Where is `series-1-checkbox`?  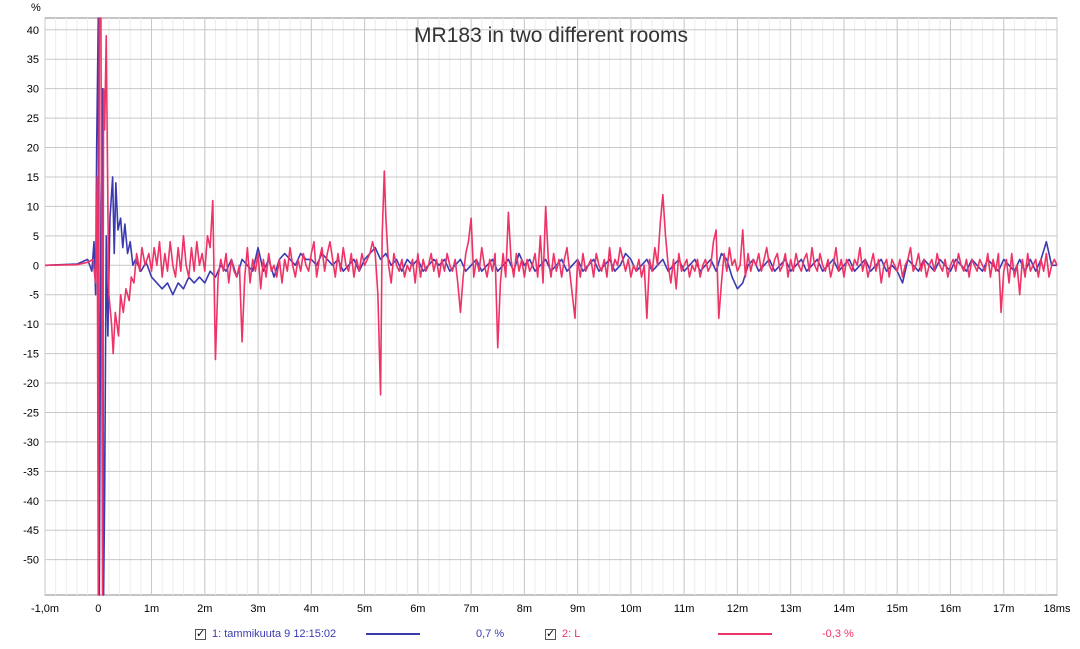 series-1-checkbox is located at coordinates (200, 633).